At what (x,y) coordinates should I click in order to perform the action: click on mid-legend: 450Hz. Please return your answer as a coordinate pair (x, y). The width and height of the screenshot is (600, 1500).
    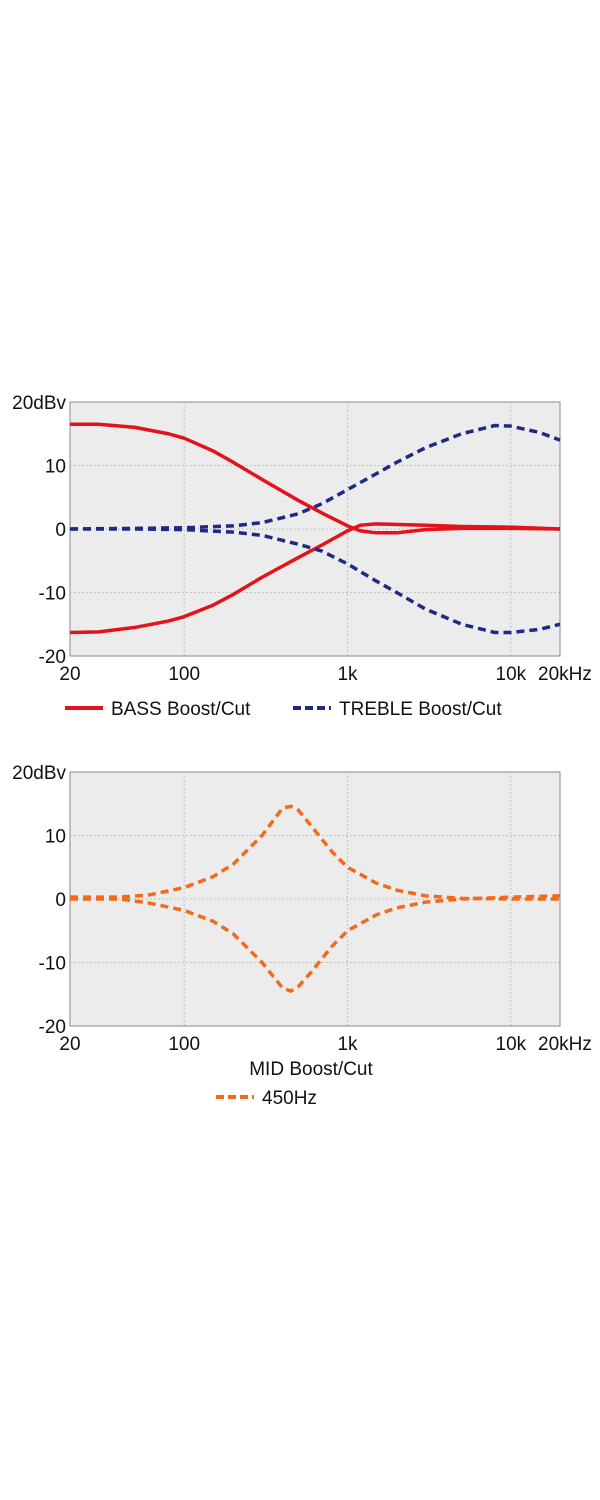
    Looking at the image, I should click on (266, 1098).